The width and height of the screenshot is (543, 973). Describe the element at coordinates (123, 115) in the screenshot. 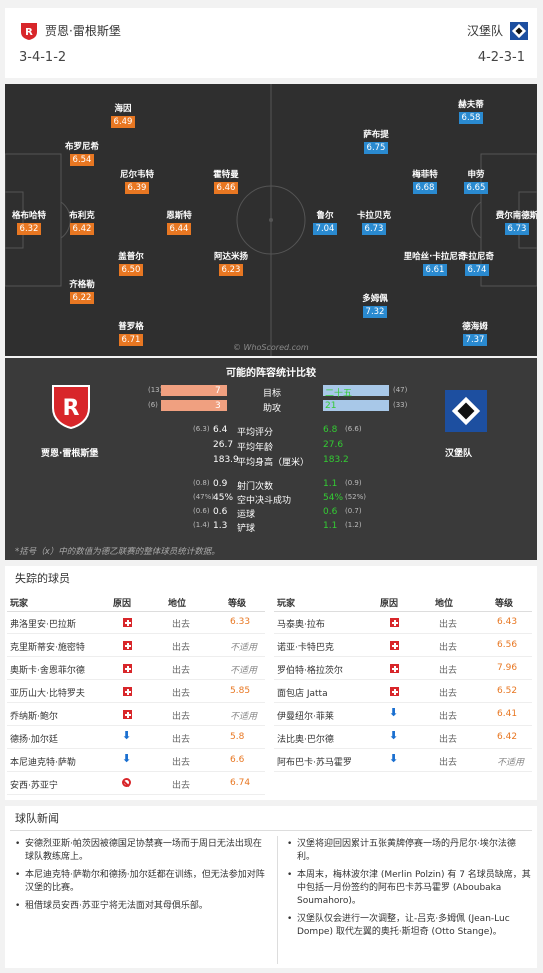

I see `home-player: 海因 6.49` at that location.